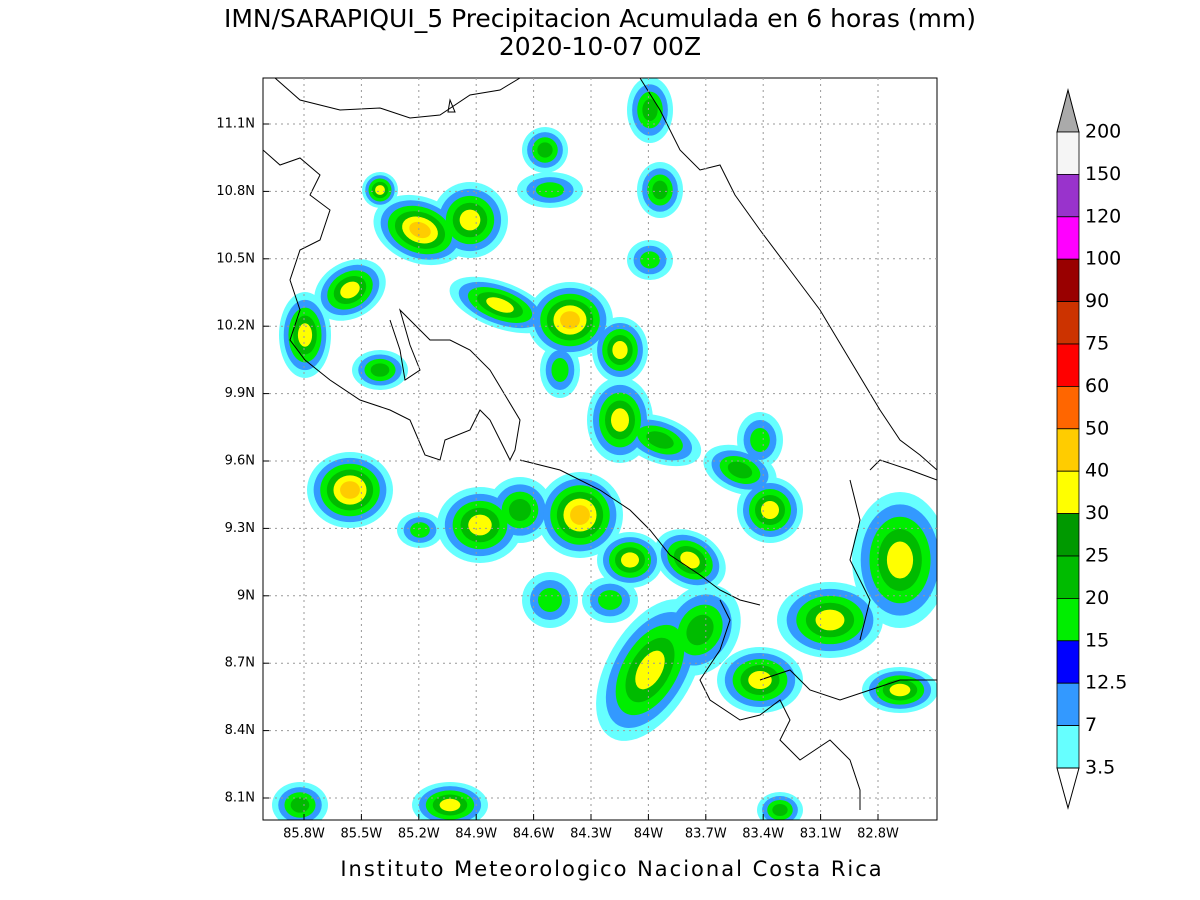  What do you see at coordinates (419, 834) in the screenshot?
I see `lon-label: 85.2W` at bounding box center [419, 834].